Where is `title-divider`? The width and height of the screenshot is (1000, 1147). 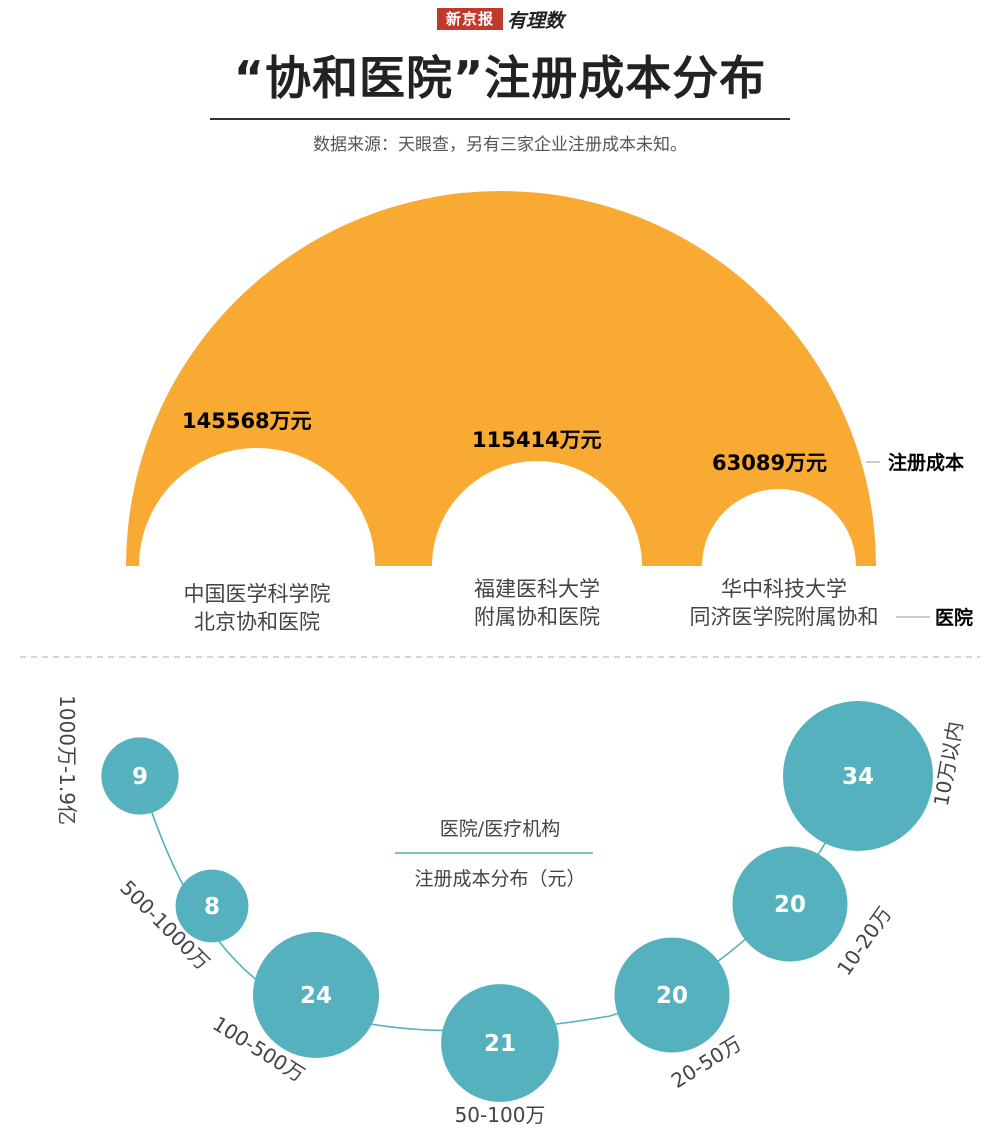
title-divider is located at coordinates (500, 119).